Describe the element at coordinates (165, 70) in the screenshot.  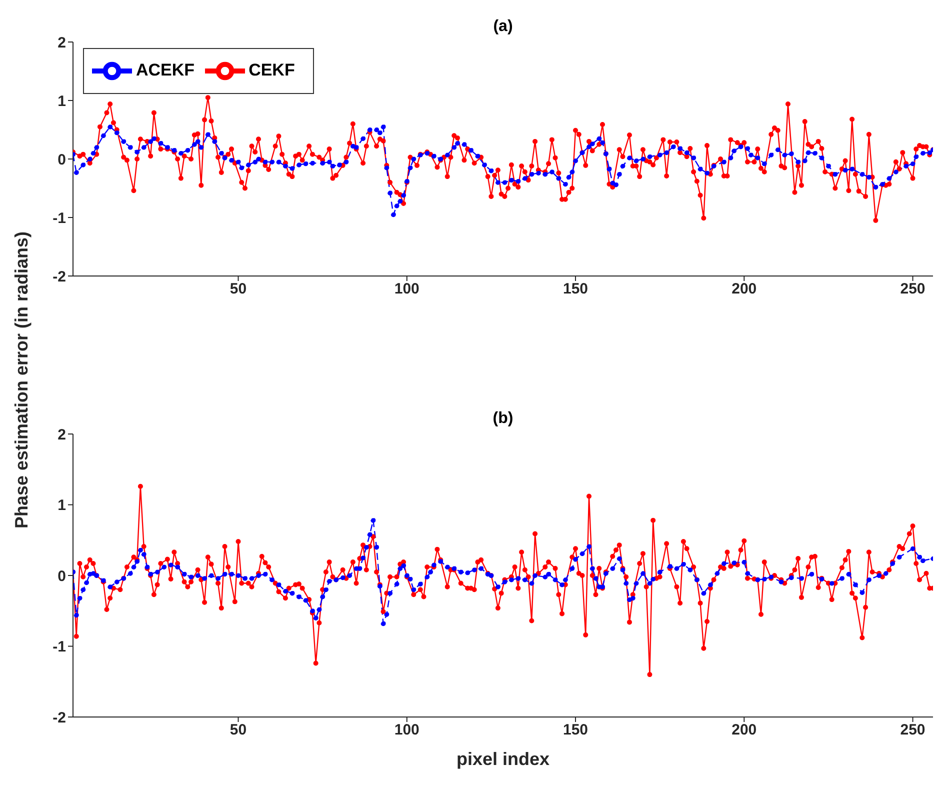
I see `legend-label: ACEKF` at that location.